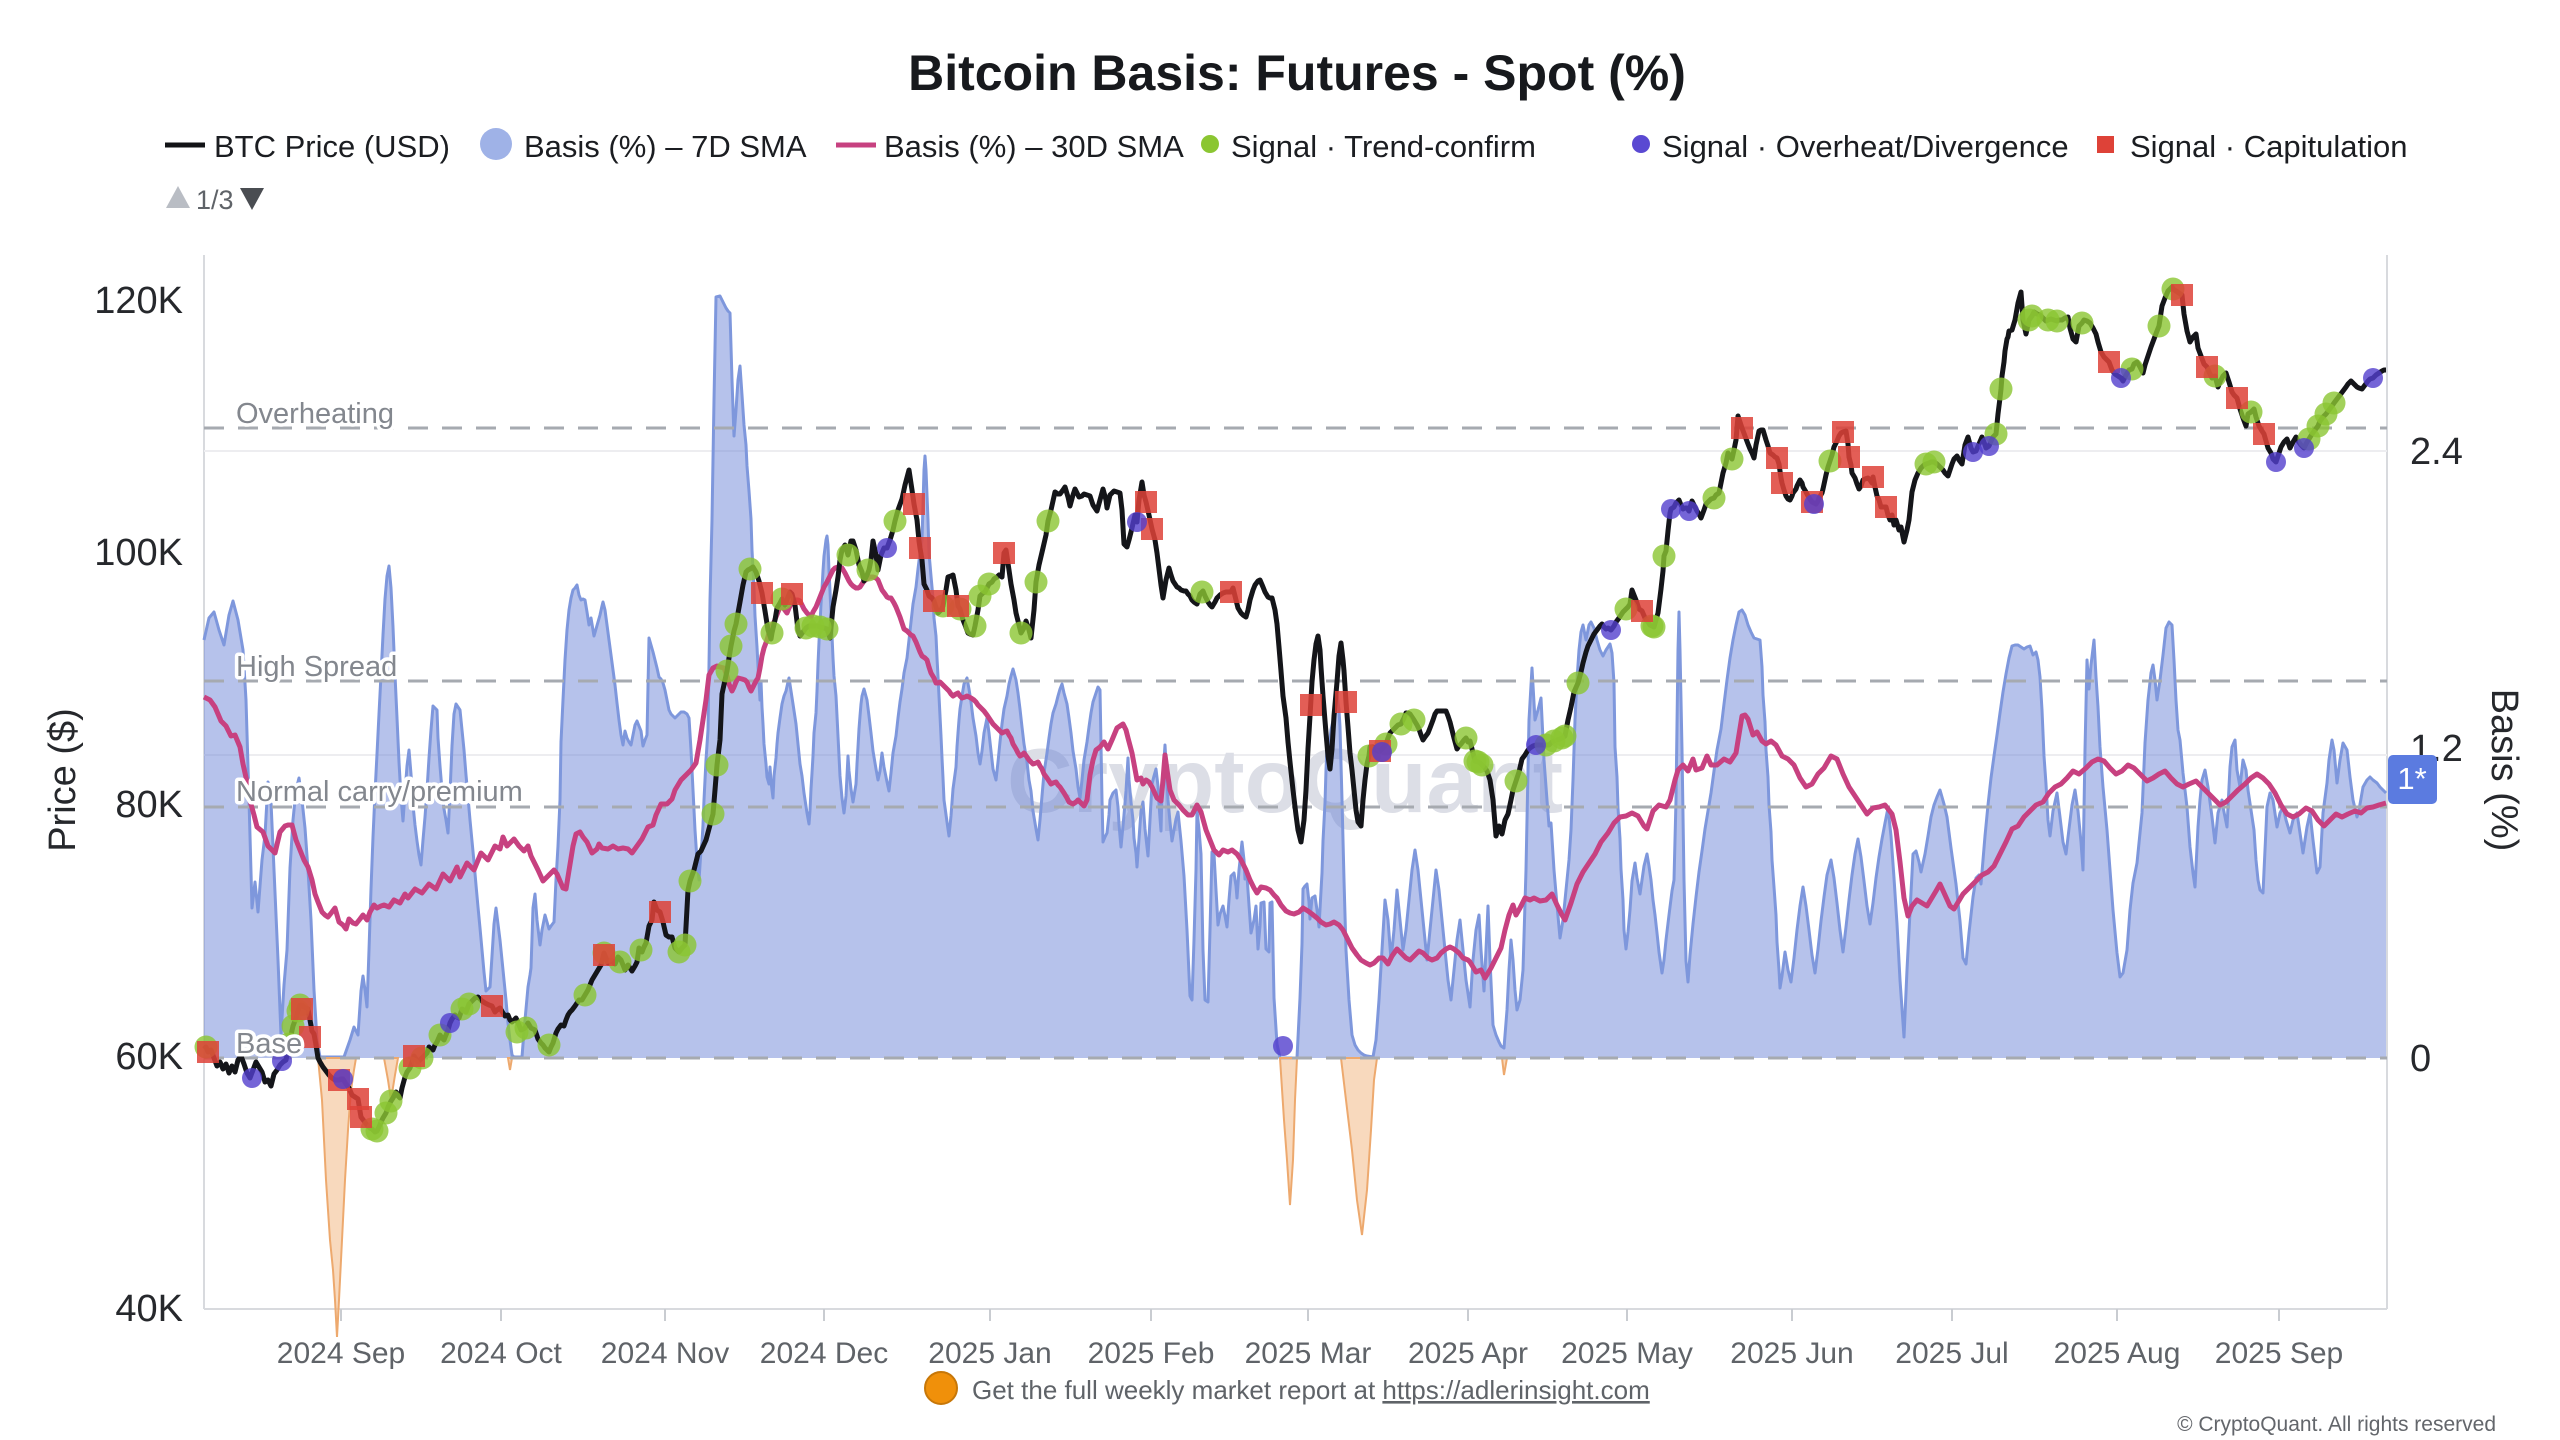  I want to click on svg-text: 2024 Dec, so click(824, 1353).